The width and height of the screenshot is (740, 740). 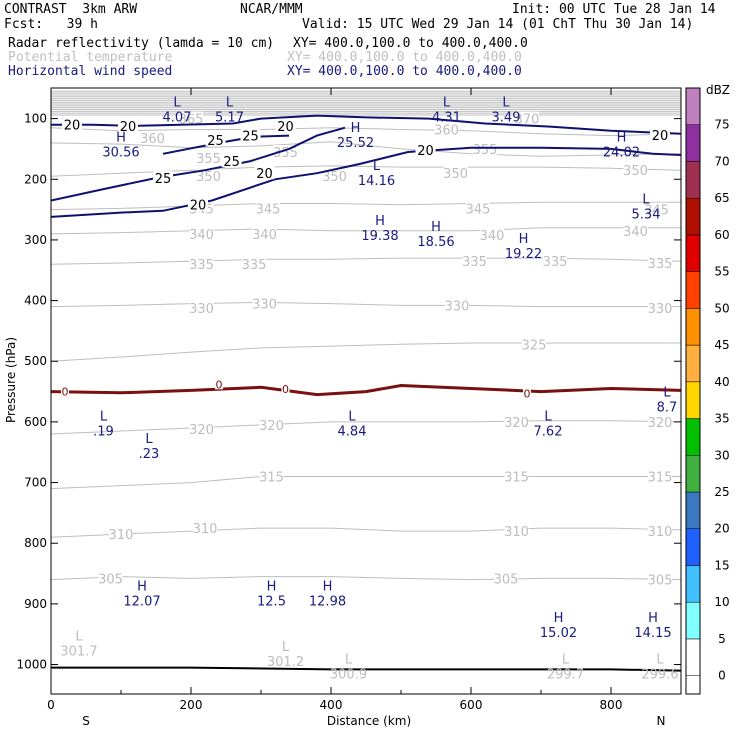 I want to click on colorbar-level-label: 65, so click(x=721, y=198).